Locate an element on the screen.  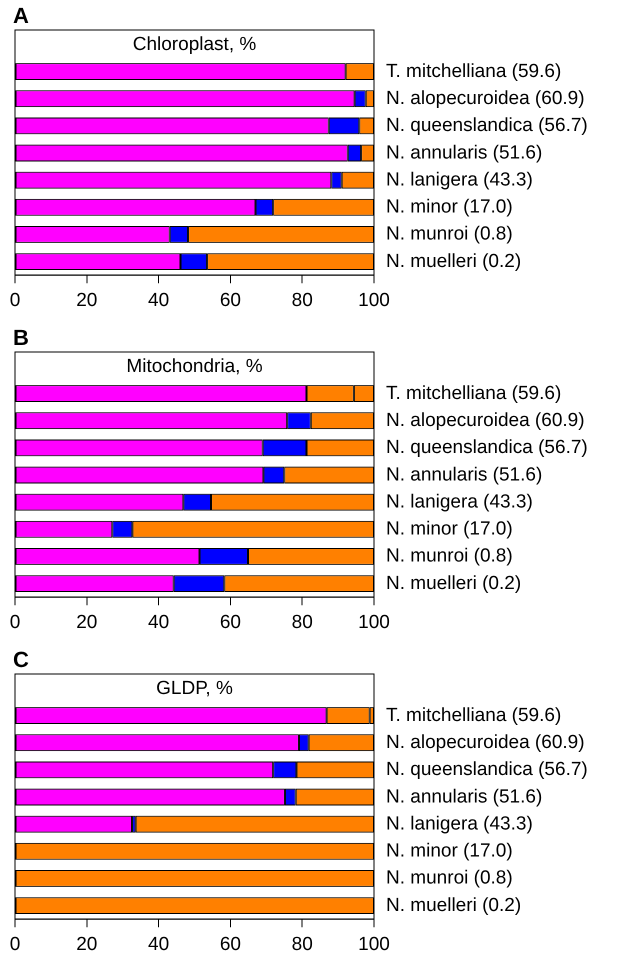
text: B is located at coordinates (21, 337).